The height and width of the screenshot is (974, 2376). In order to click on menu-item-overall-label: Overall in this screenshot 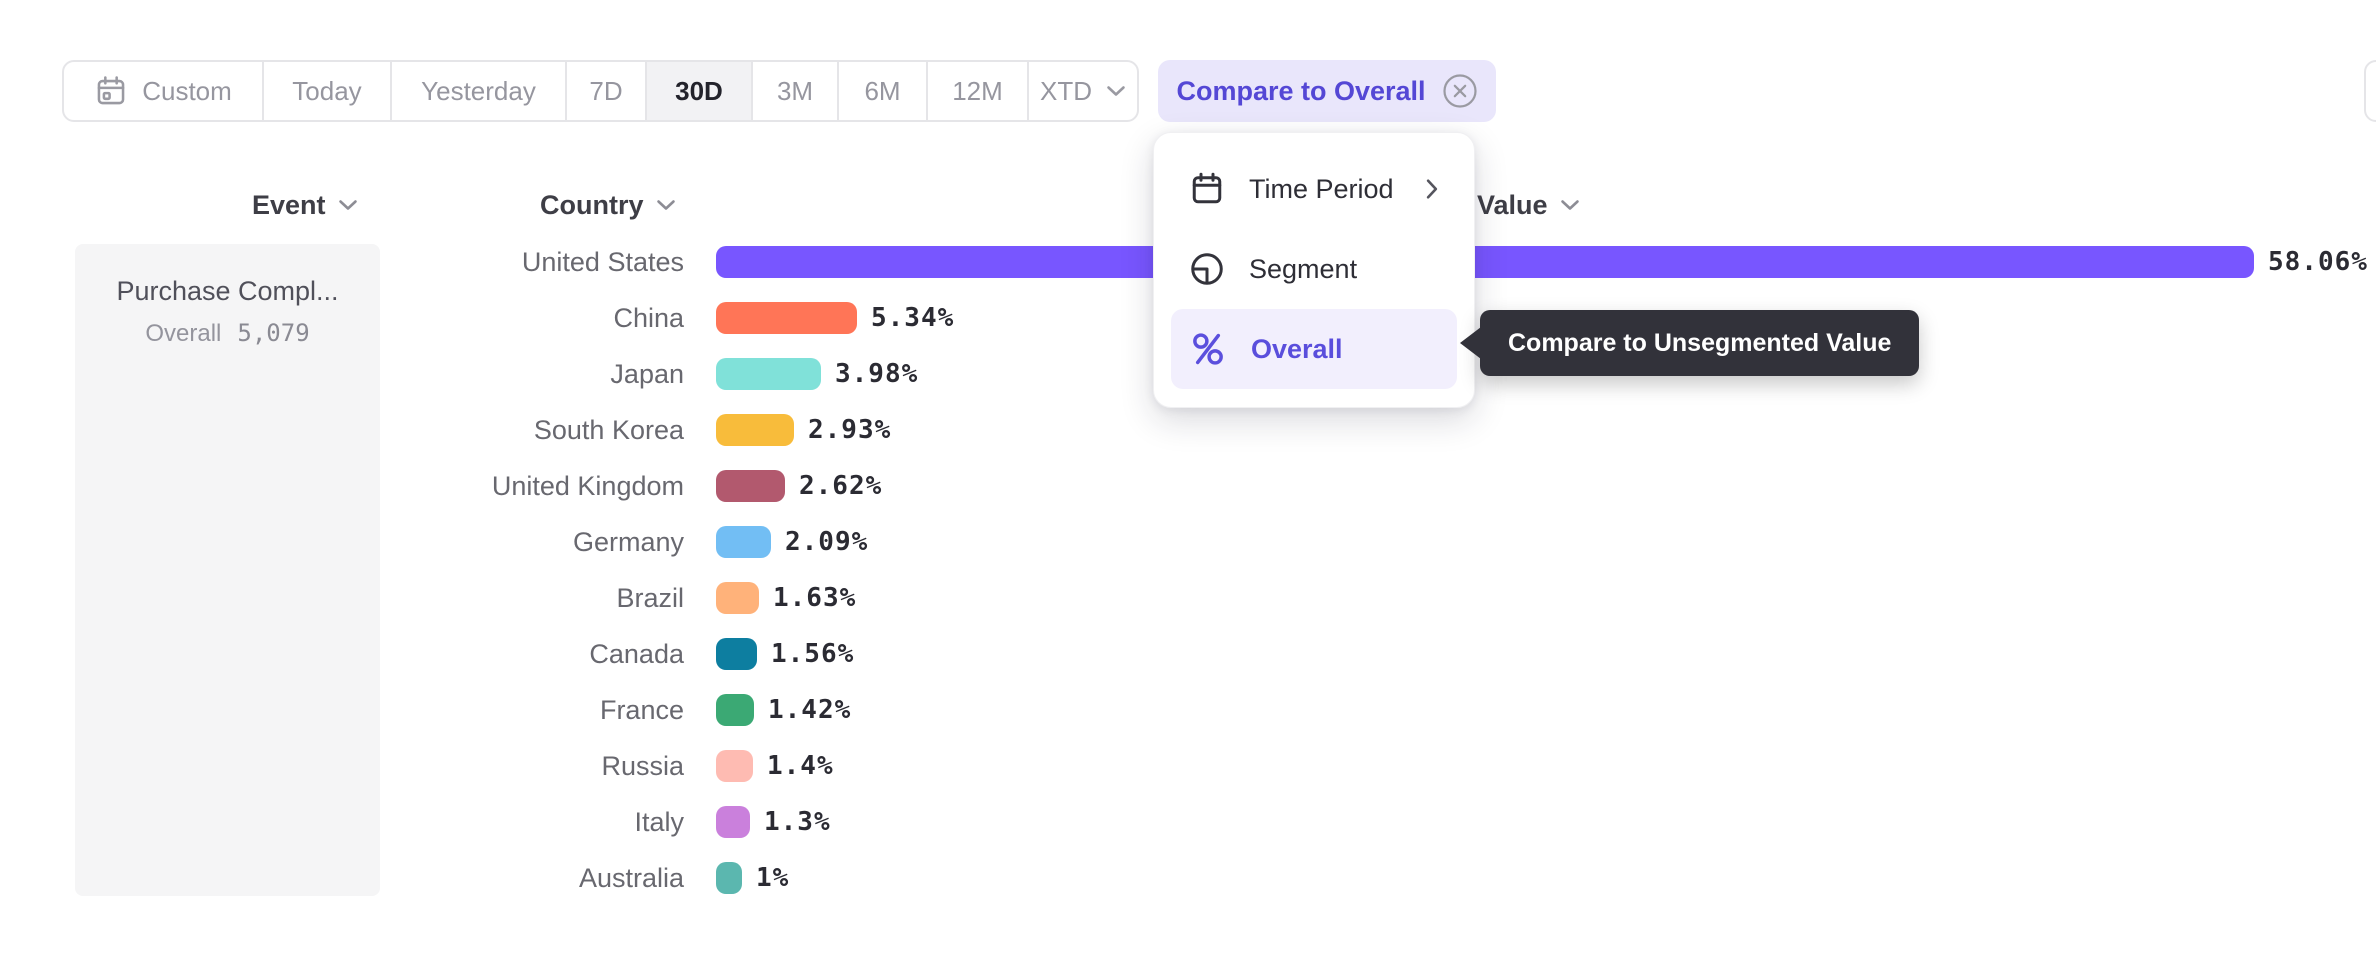, I will do `click(1297, 348)`.